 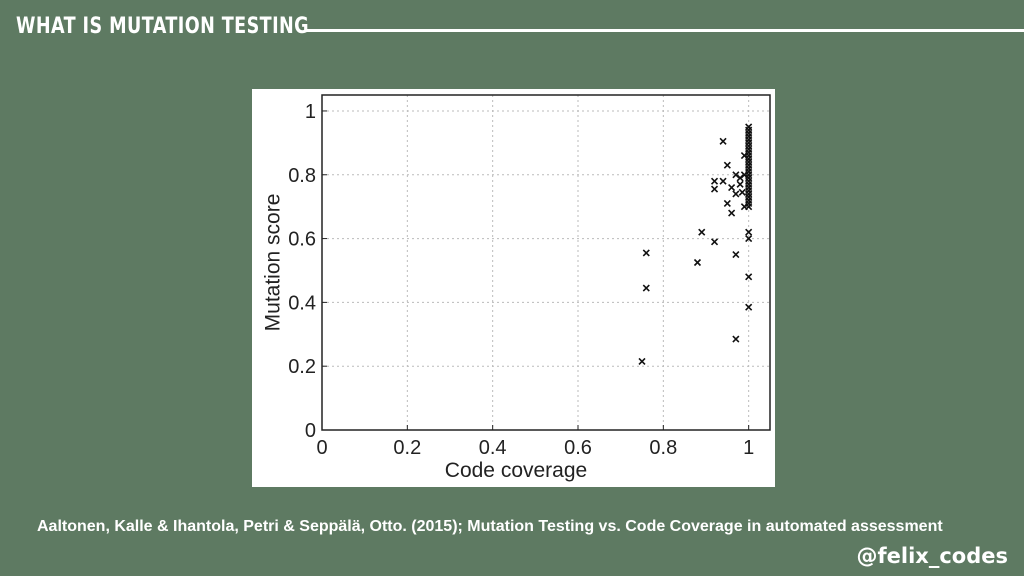 I want to click on y-tick-label: 0, so click(x=310, y=431).